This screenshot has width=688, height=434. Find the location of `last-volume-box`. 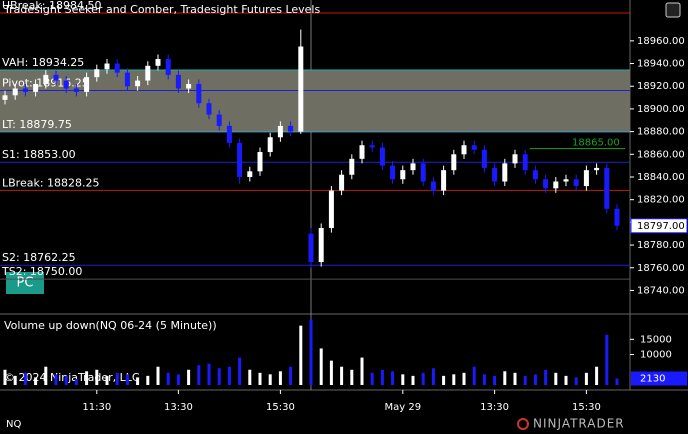

last-volume-box is located at coordinates (659, 378).